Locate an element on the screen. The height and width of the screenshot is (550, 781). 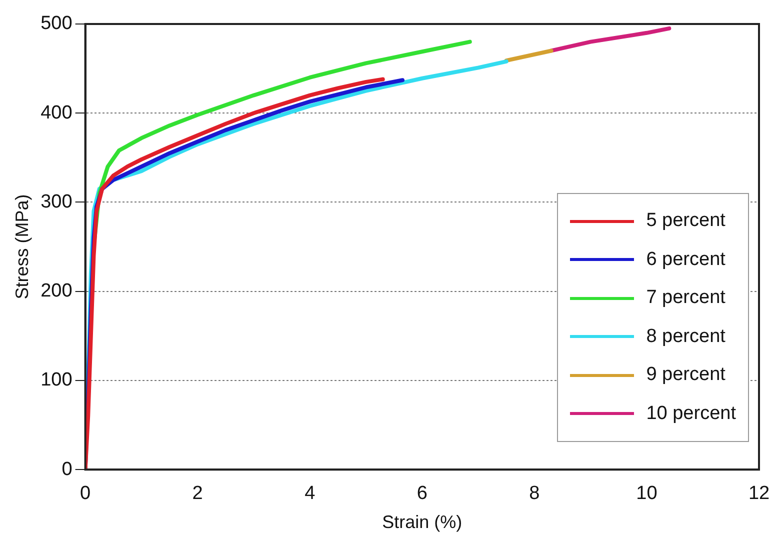
legend-label: 5 percent is located at coordinates (686, 221).